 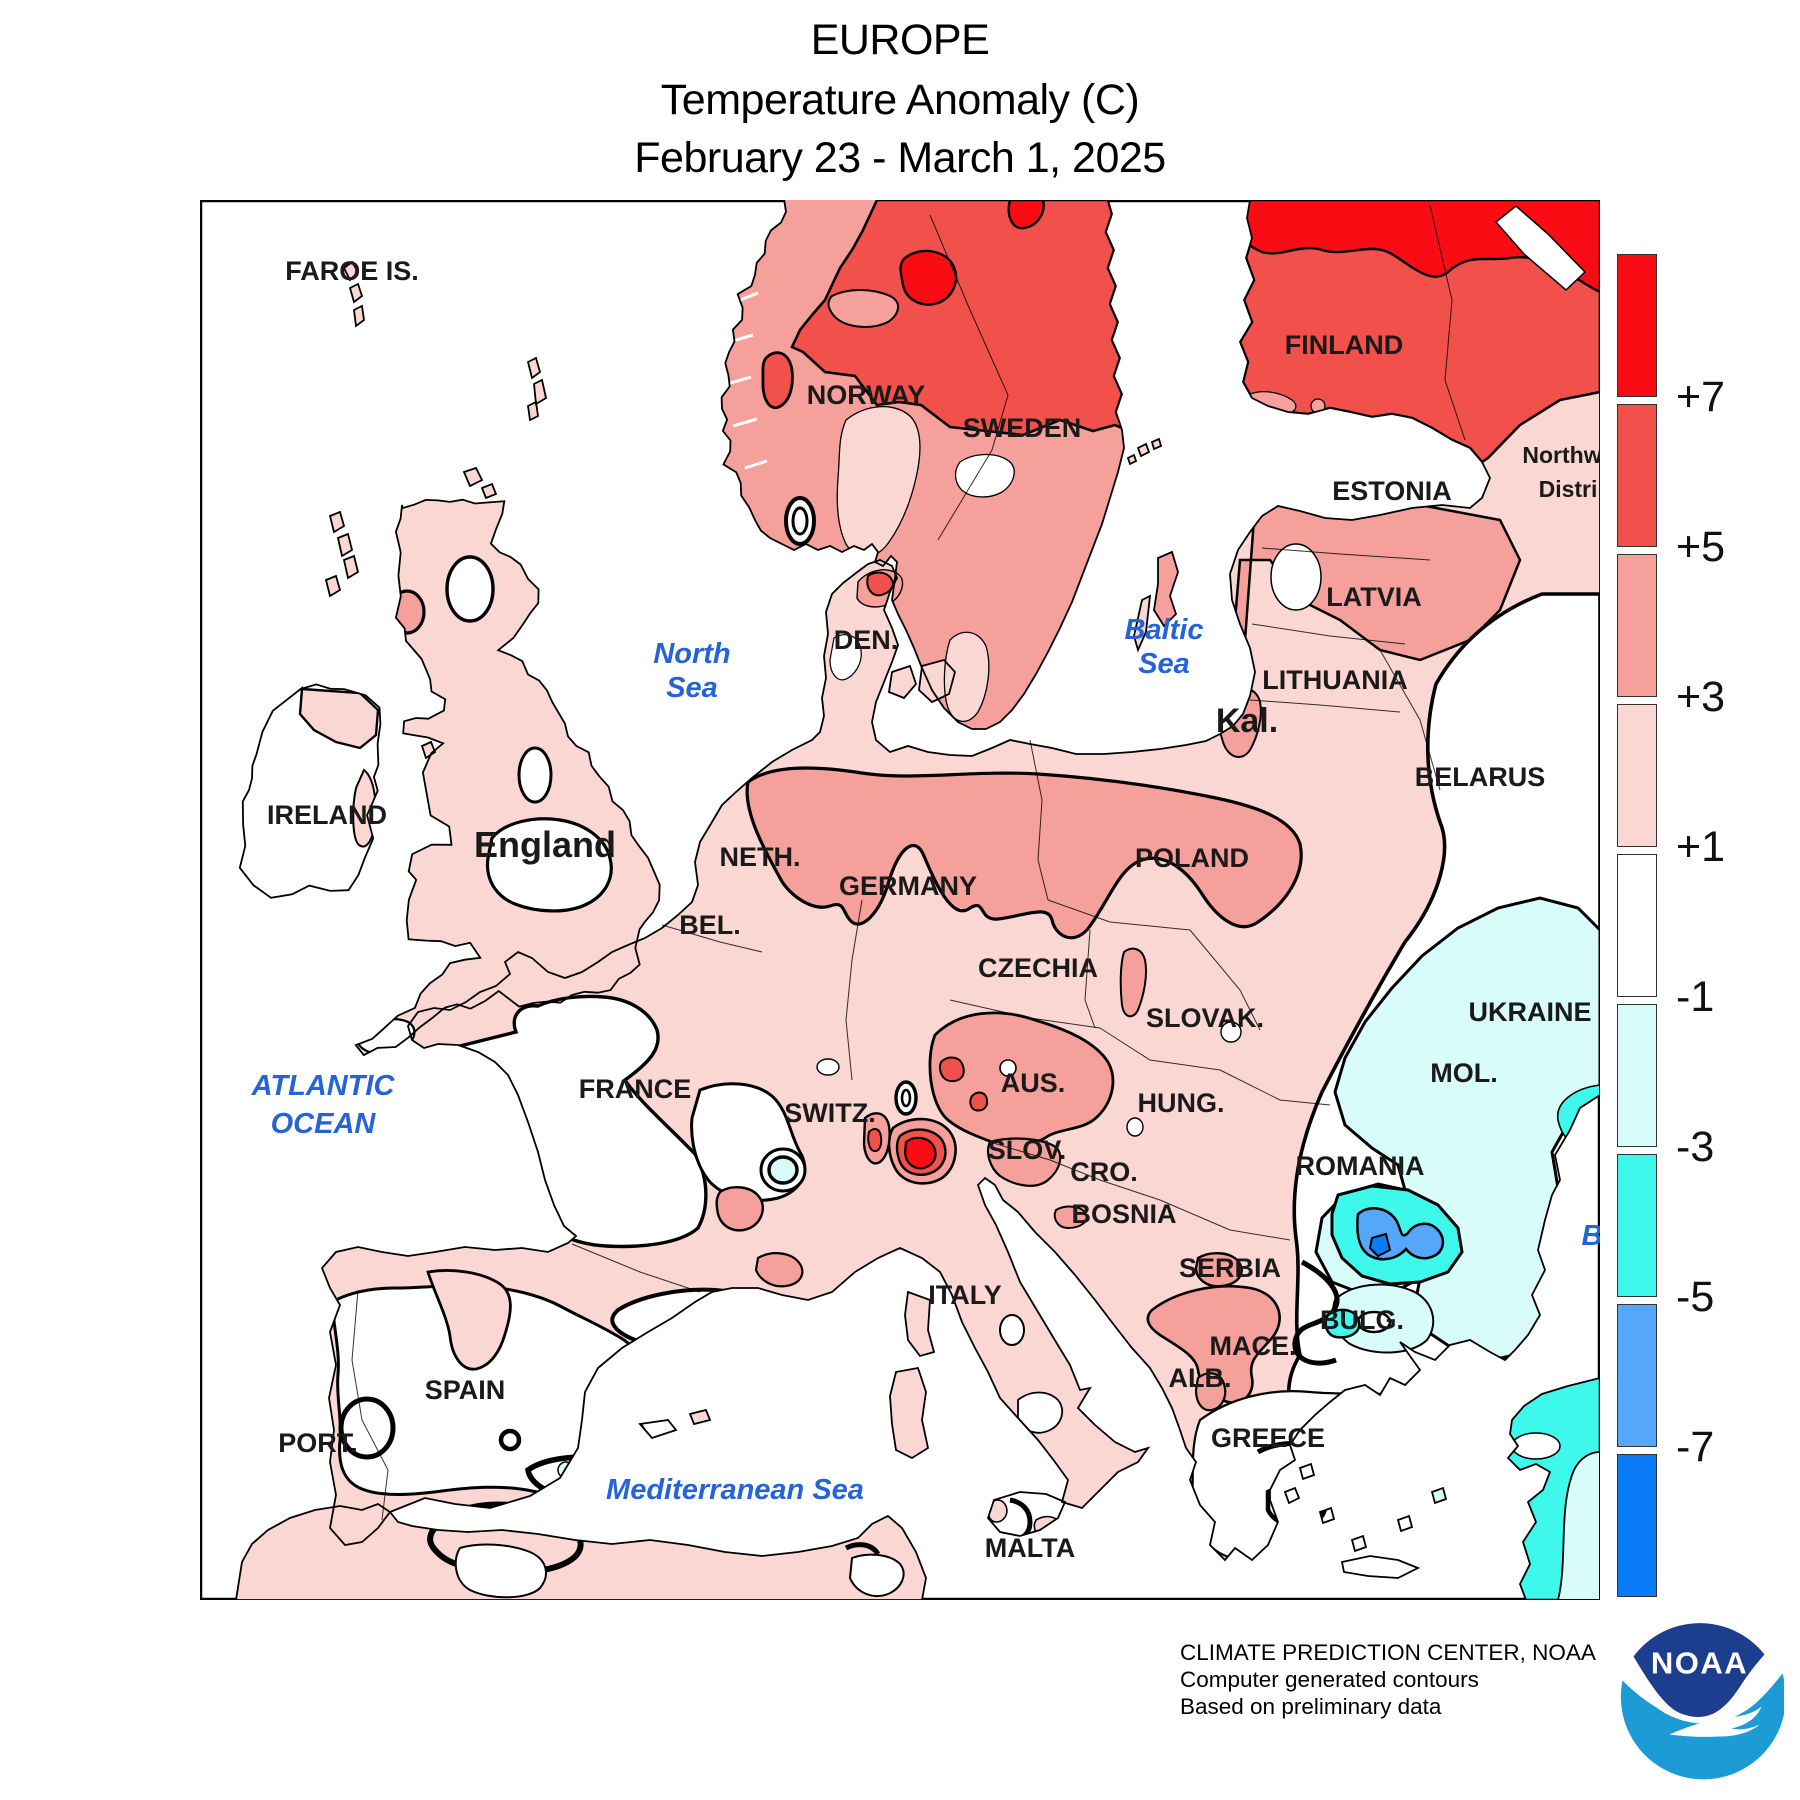 I want to click on svg-text: Northw, so click(x=1561, y=455).